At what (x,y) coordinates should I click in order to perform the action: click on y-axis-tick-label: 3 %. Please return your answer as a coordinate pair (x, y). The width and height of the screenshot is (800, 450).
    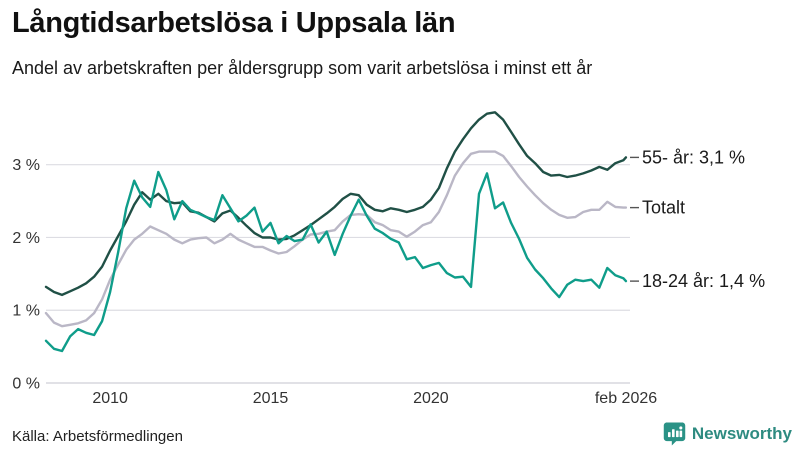
    Looking at the image, I should click on (26, 165).